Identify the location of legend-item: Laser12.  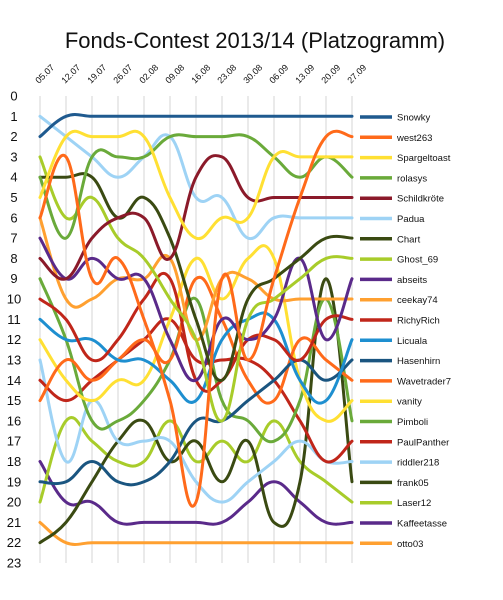
(395, 503).